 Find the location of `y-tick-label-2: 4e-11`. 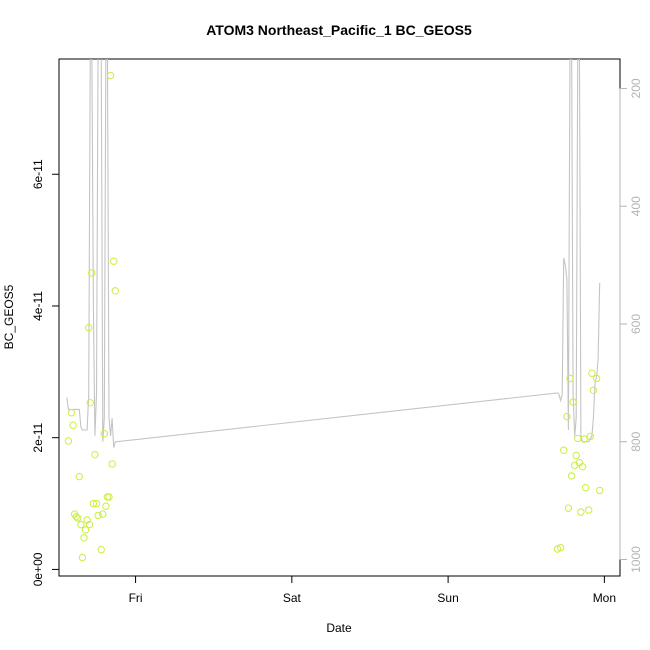

y-tick-label-2: 4e-11 is located at coordinates (38, 306).